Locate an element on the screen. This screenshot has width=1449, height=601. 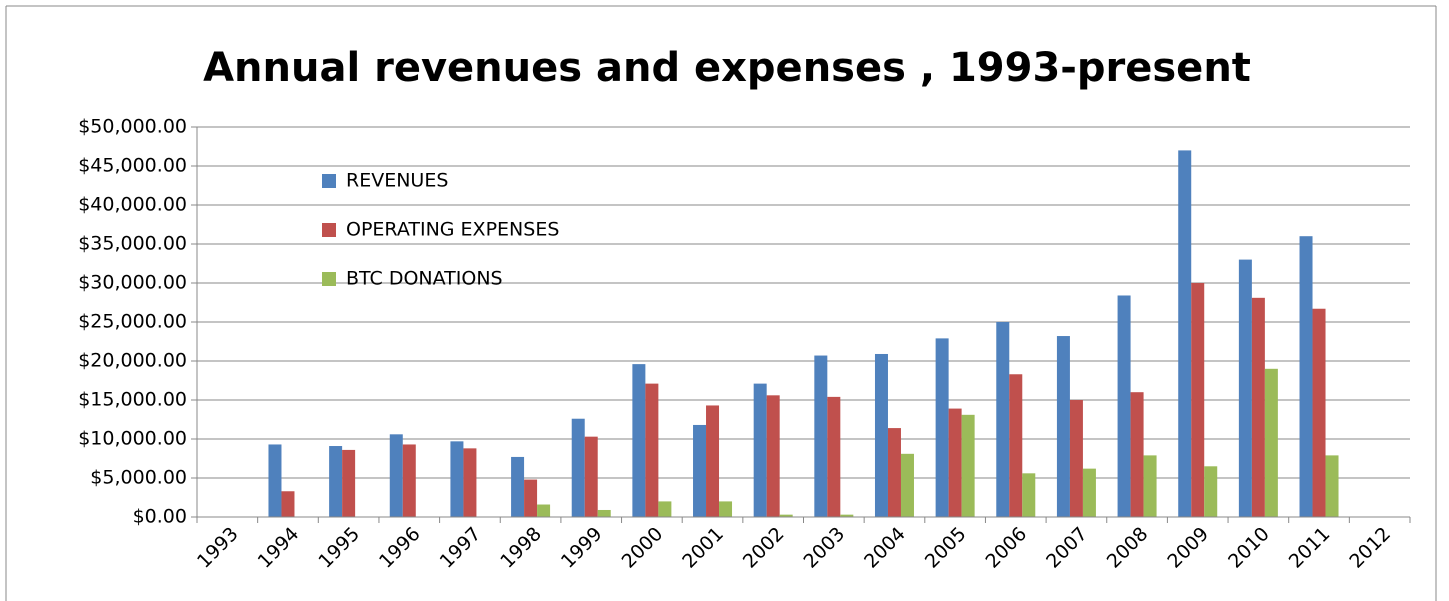
y-tick-label: $40,000.00 is located at coordinates (132, 205).